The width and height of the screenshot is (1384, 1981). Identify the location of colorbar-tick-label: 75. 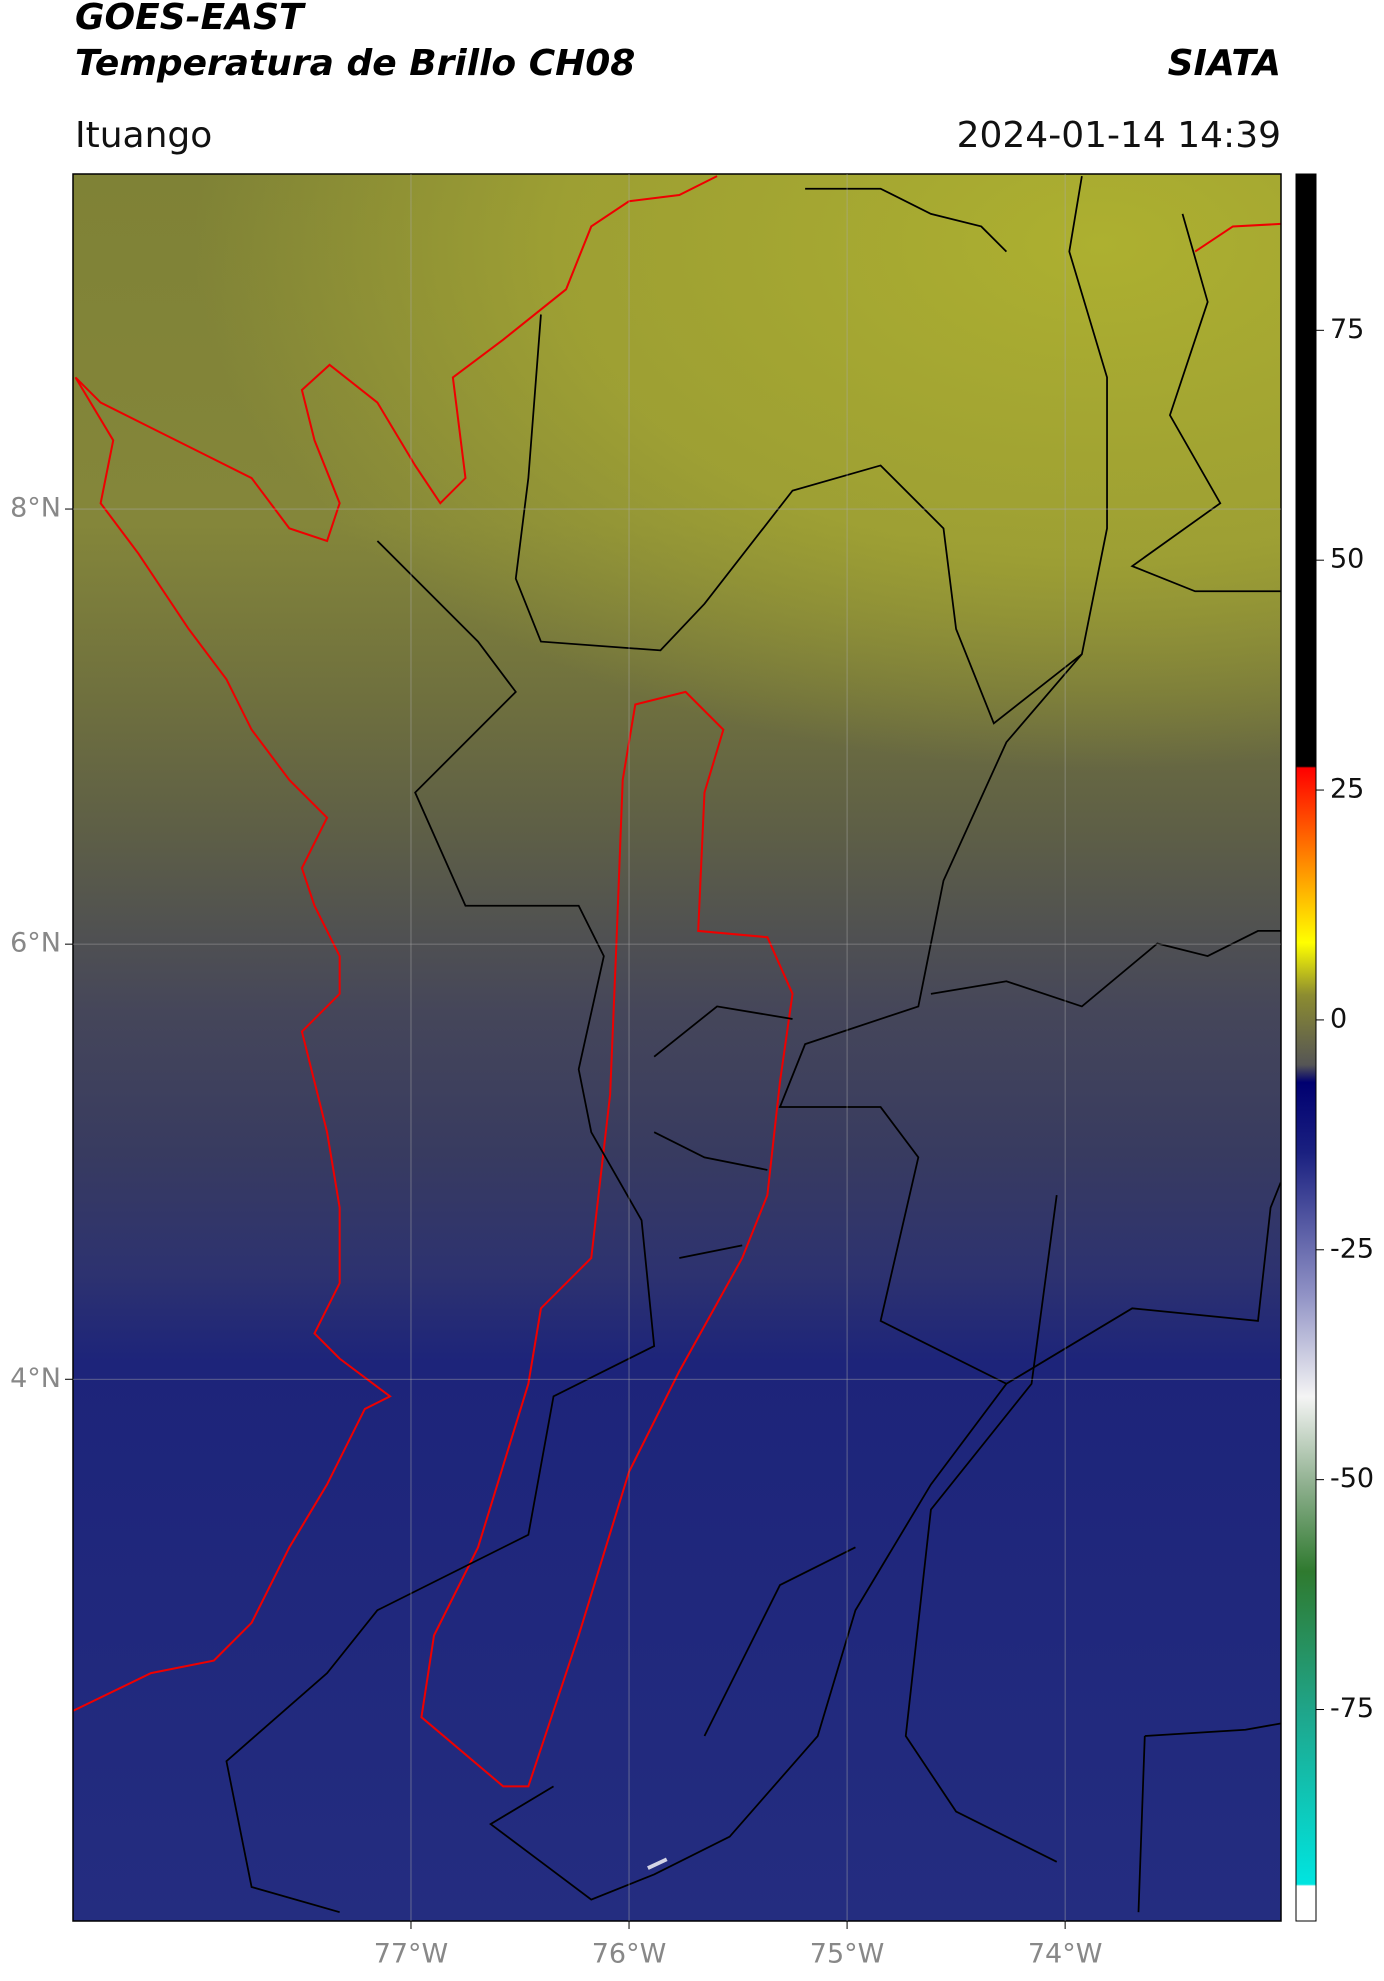
(1347, 329).